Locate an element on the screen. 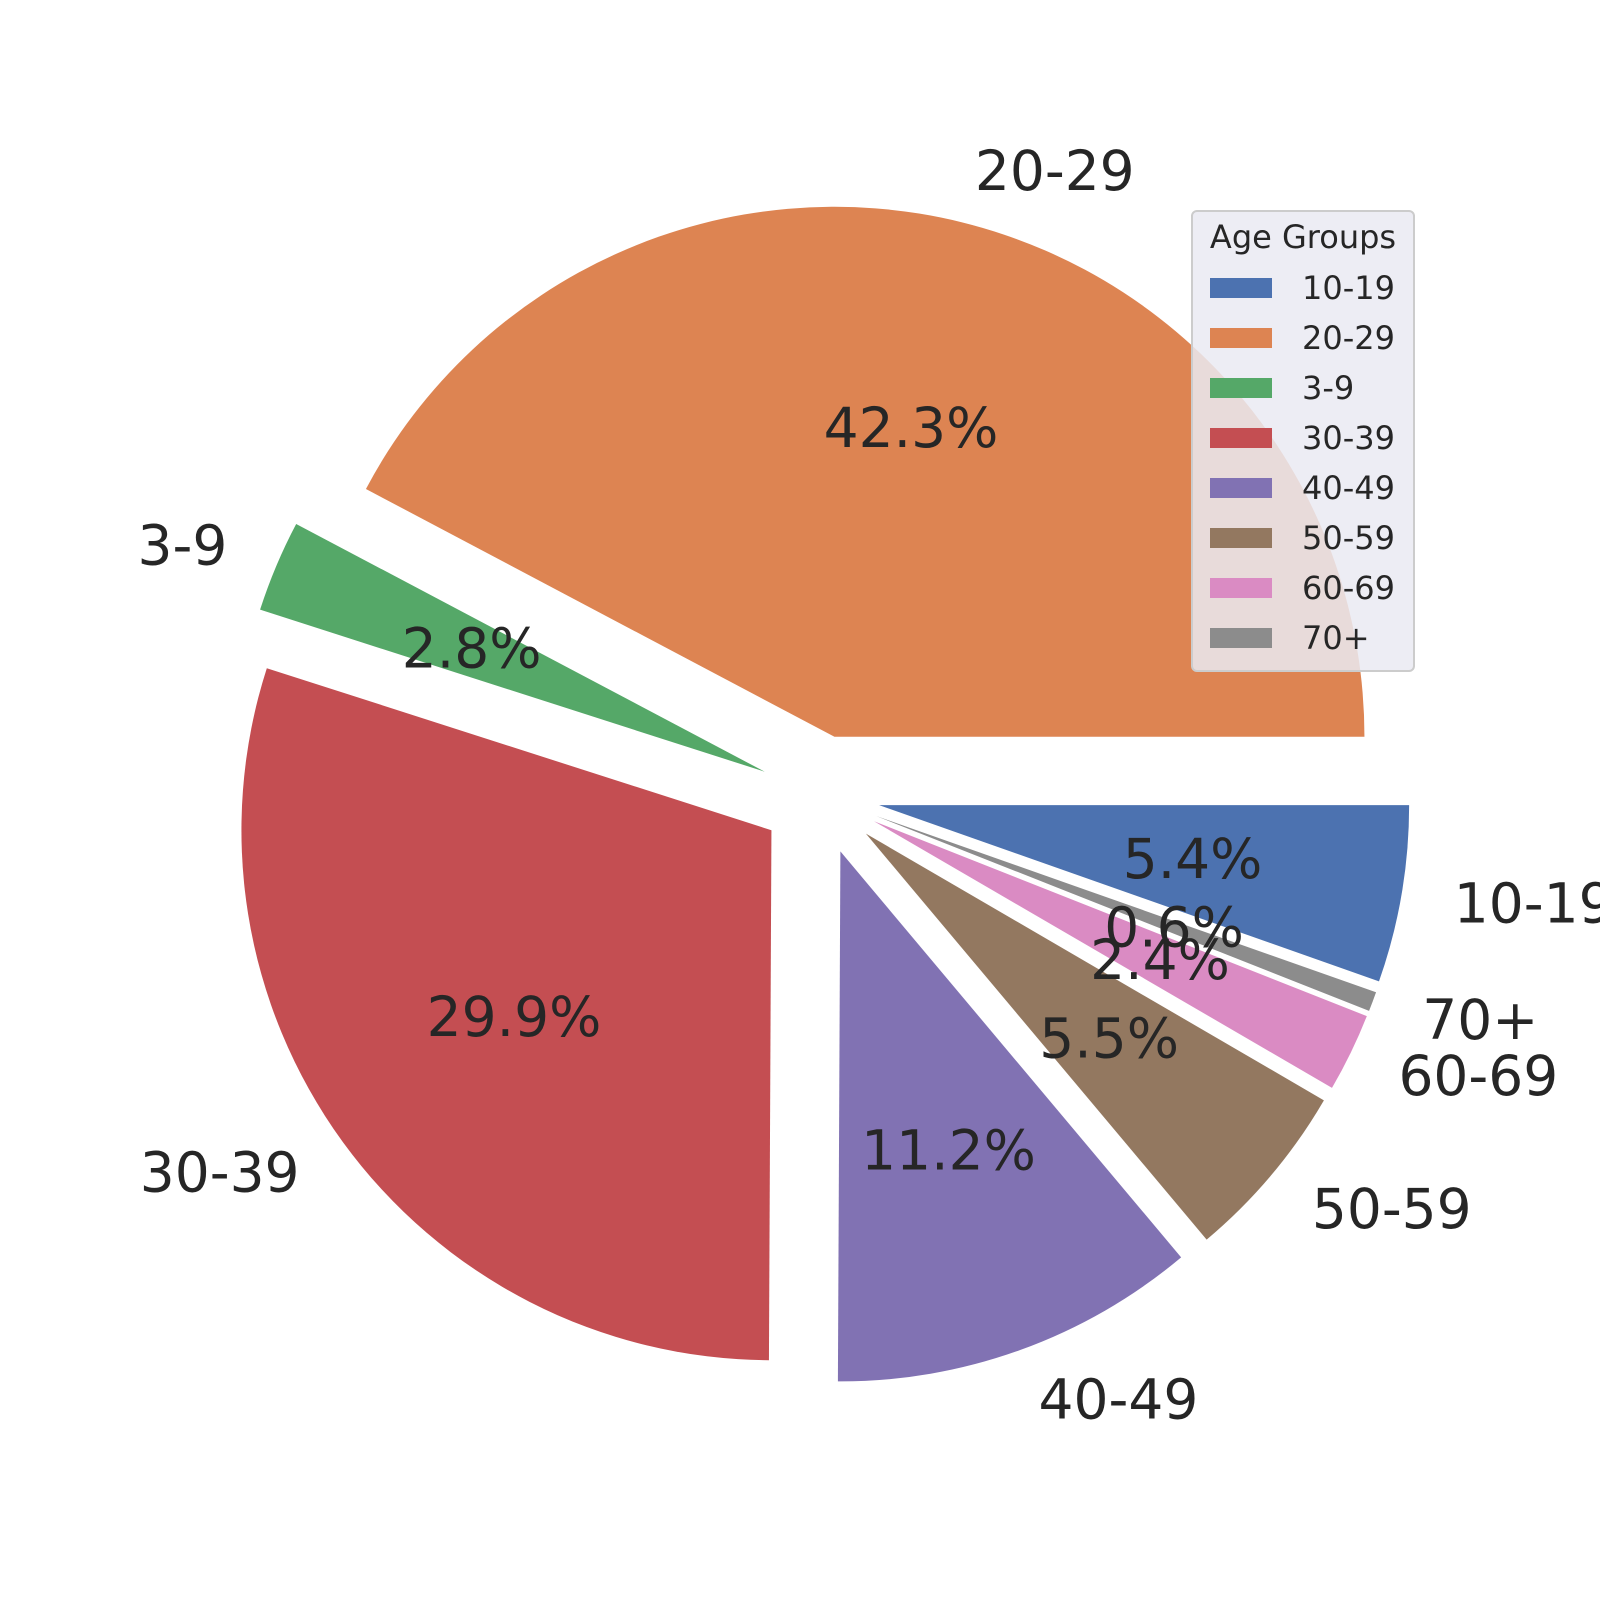 The height and width of the screenshot is (1600, 1600). legend-label-3-9: 3-9 is located at coordinates (1328, 388).